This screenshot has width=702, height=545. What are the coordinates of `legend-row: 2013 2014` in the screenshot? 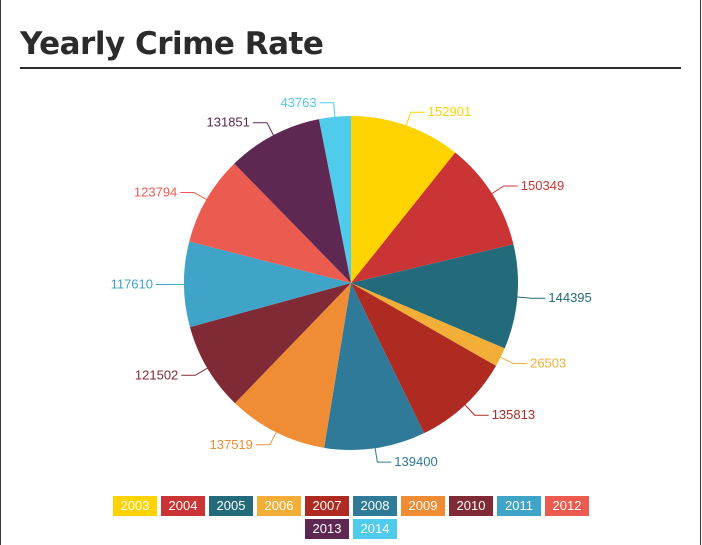 It's located at (351, 529).